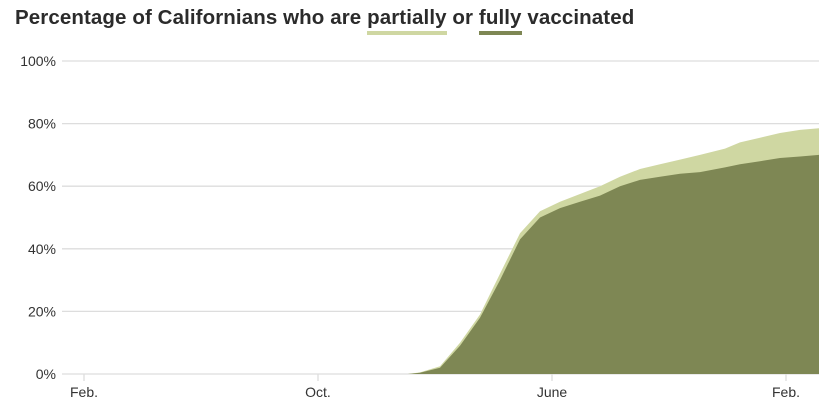 This screenshot has width=840, height=411. Describe the element at coordinates (578, 17) in the screenshot. I see `title-suffix: vaccinated` at that location.